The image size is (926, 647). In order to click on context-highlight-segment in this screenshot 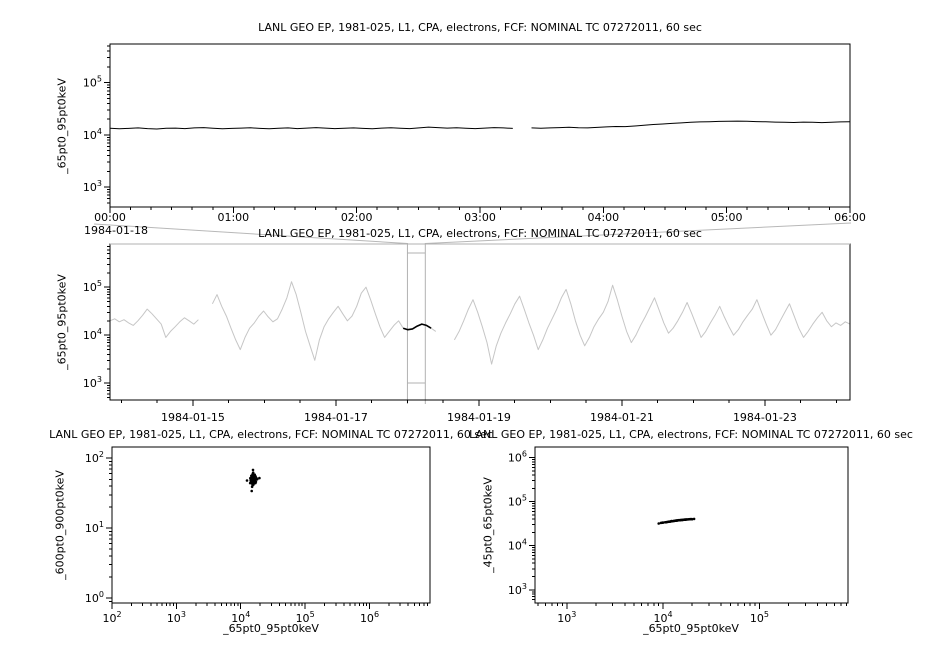, I will do `click(417, 327)`.